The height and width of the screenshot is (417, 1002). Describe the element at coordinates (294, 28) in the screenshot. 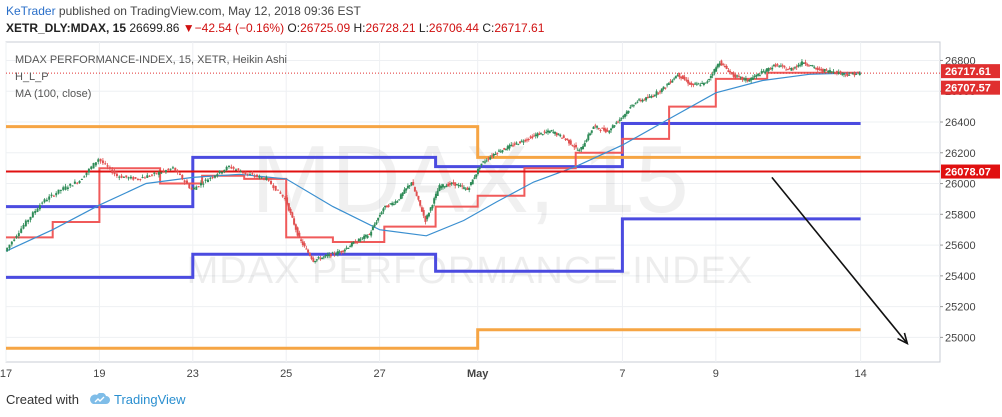

I see `open-label: O:` at that location.